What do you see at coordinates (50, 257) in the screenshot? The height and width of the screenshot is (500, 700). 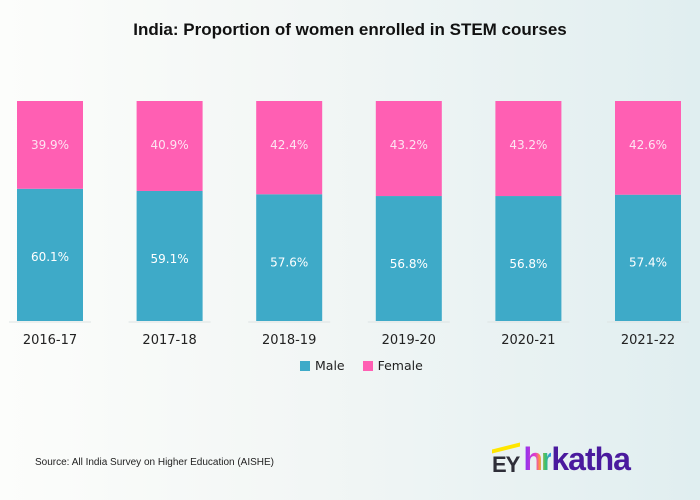 I see `data-label-male: 60.1%` at bounding box center [50, 257].